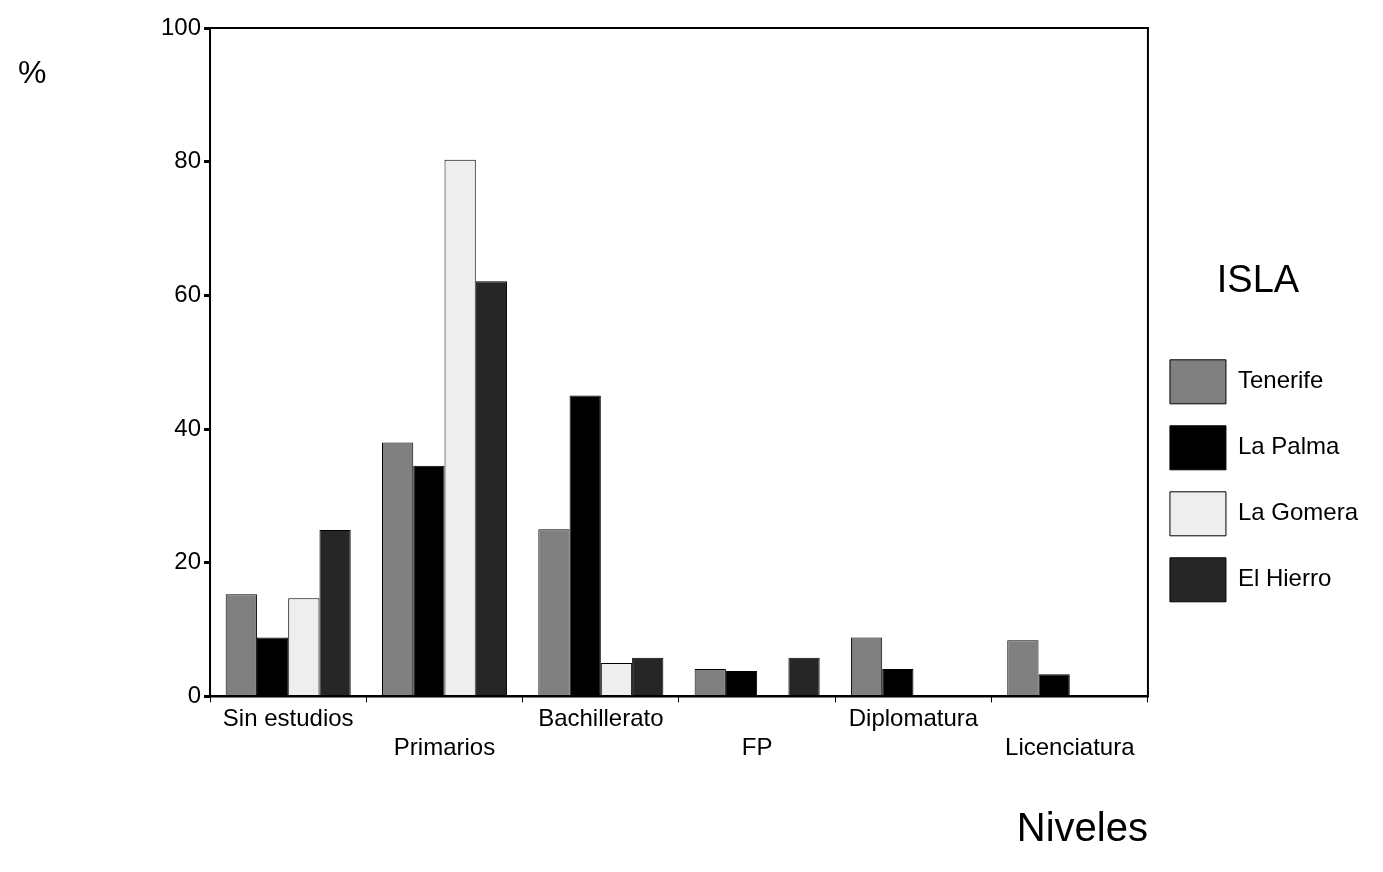 The image size is (1383, 872). I want to click on y-tick-label: 40, so click(188, 427).